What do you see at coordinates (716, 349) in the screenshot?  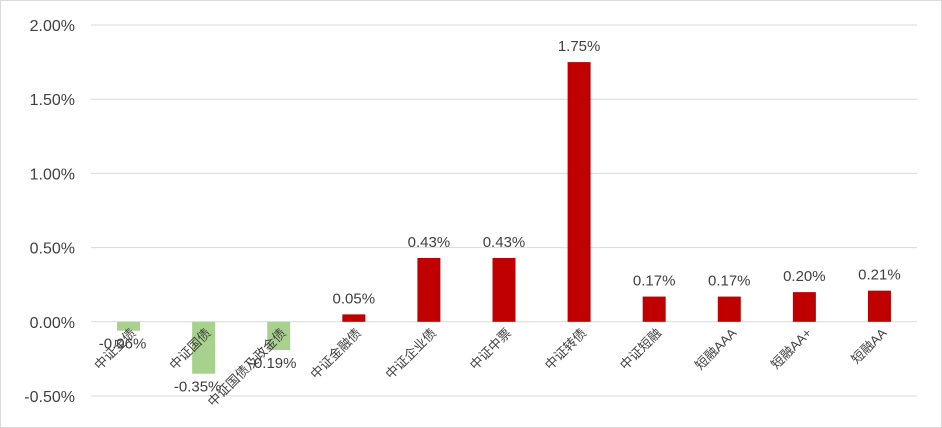 I see `x-category-label: 短融AAA` at bounding box center [716, 349].